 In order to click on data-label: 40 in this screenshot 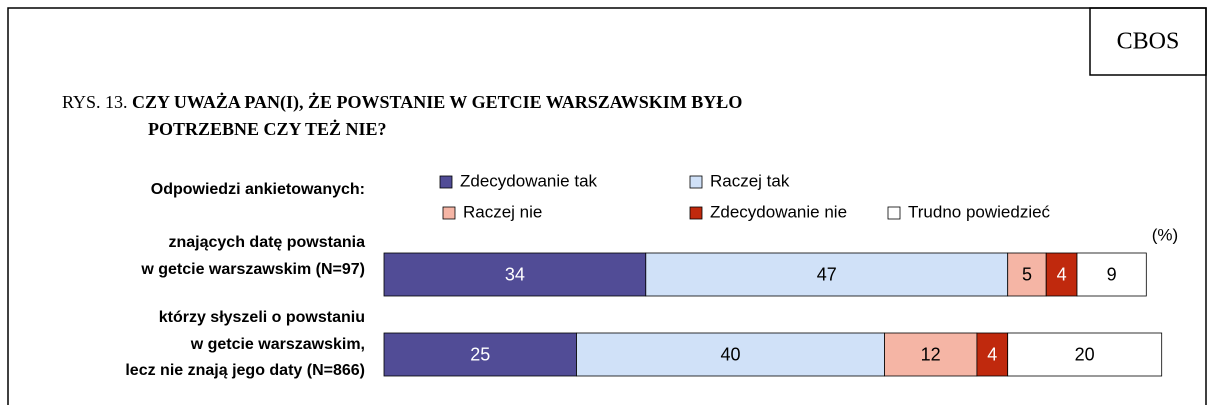, I will do `click(730, 354)`.